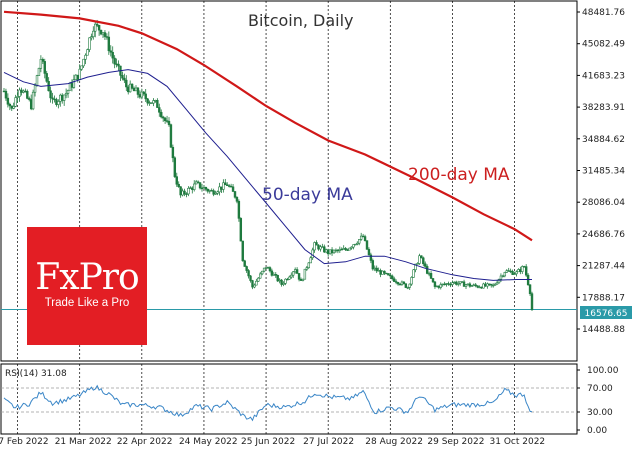 This screenshot has height=456, width=639. Describe the element at coordinates (208, 442) in the screenshot. I see `time-tick-label: 24 May 2022` at that location.